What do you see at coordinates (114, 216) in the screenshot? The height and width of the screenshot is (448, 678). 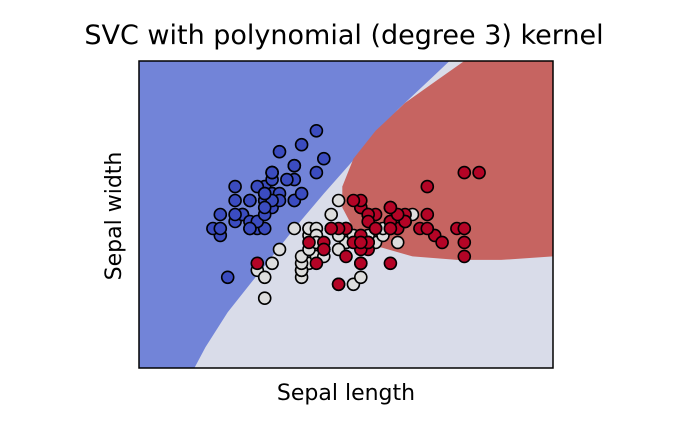 I see `y-axis-label: Sepal width` at bounding box center [114, 216].